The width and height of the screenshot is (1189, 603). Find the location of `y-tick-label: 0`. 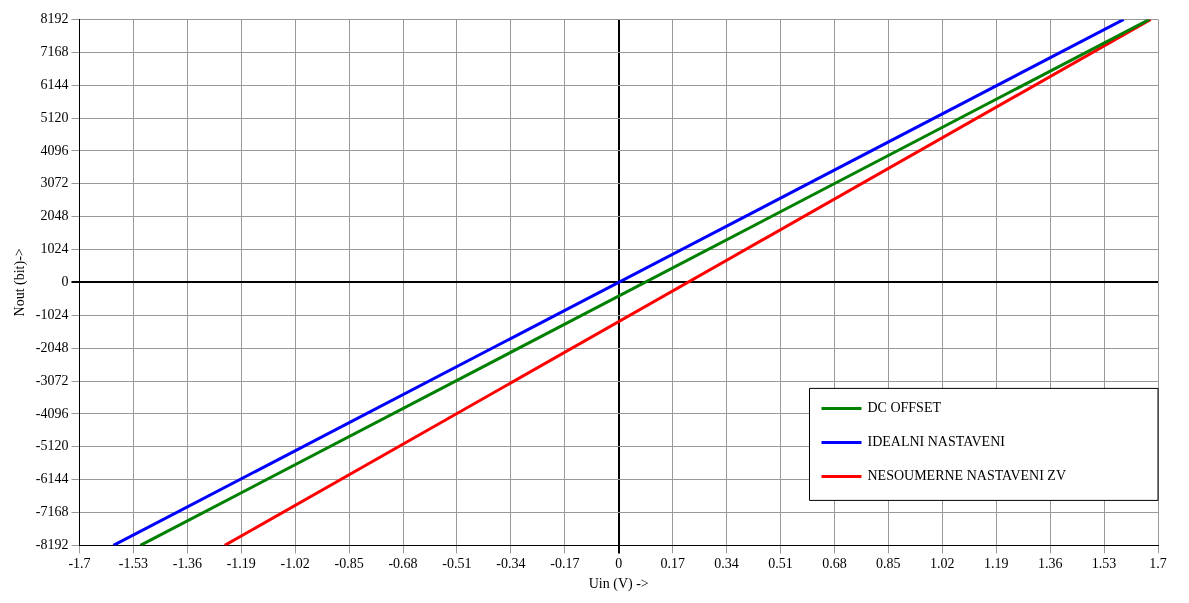

y-tick-label: 0 is located at coordinates (65, 282).